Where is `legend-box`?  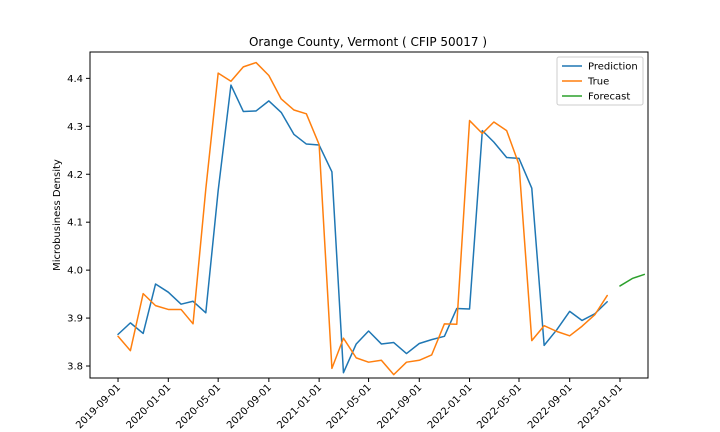
legend-box is located at coordinates (600, 81).